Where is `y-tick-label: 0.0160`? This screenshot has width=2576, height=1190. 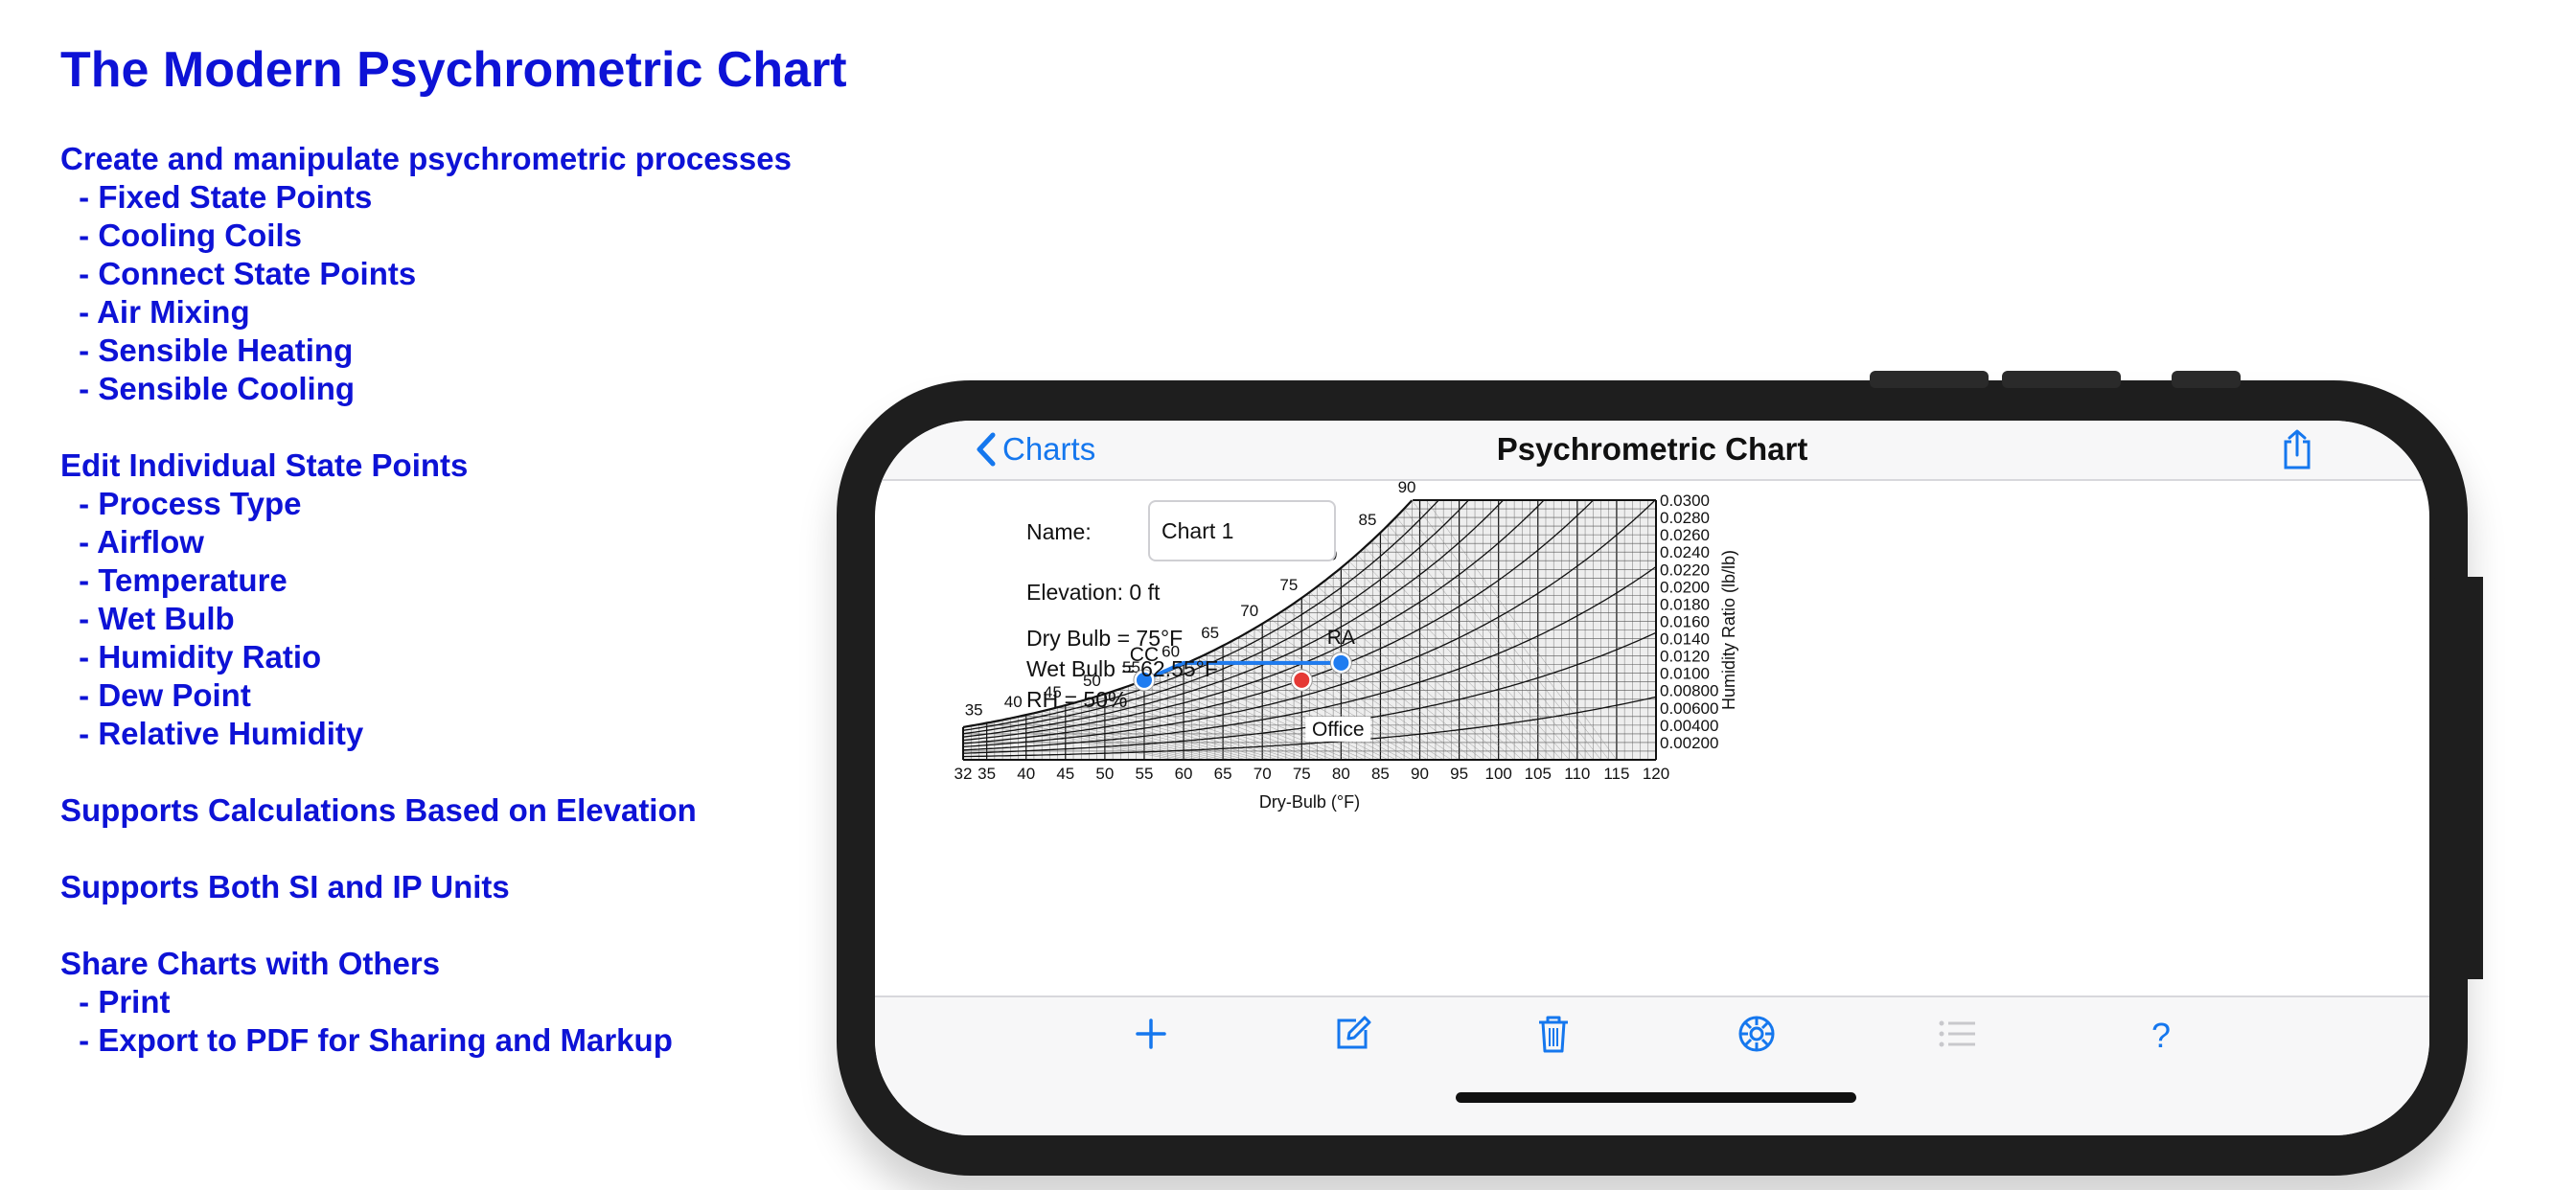 y-tick-label: 0.0160 is located at coordinates (1685, 621).